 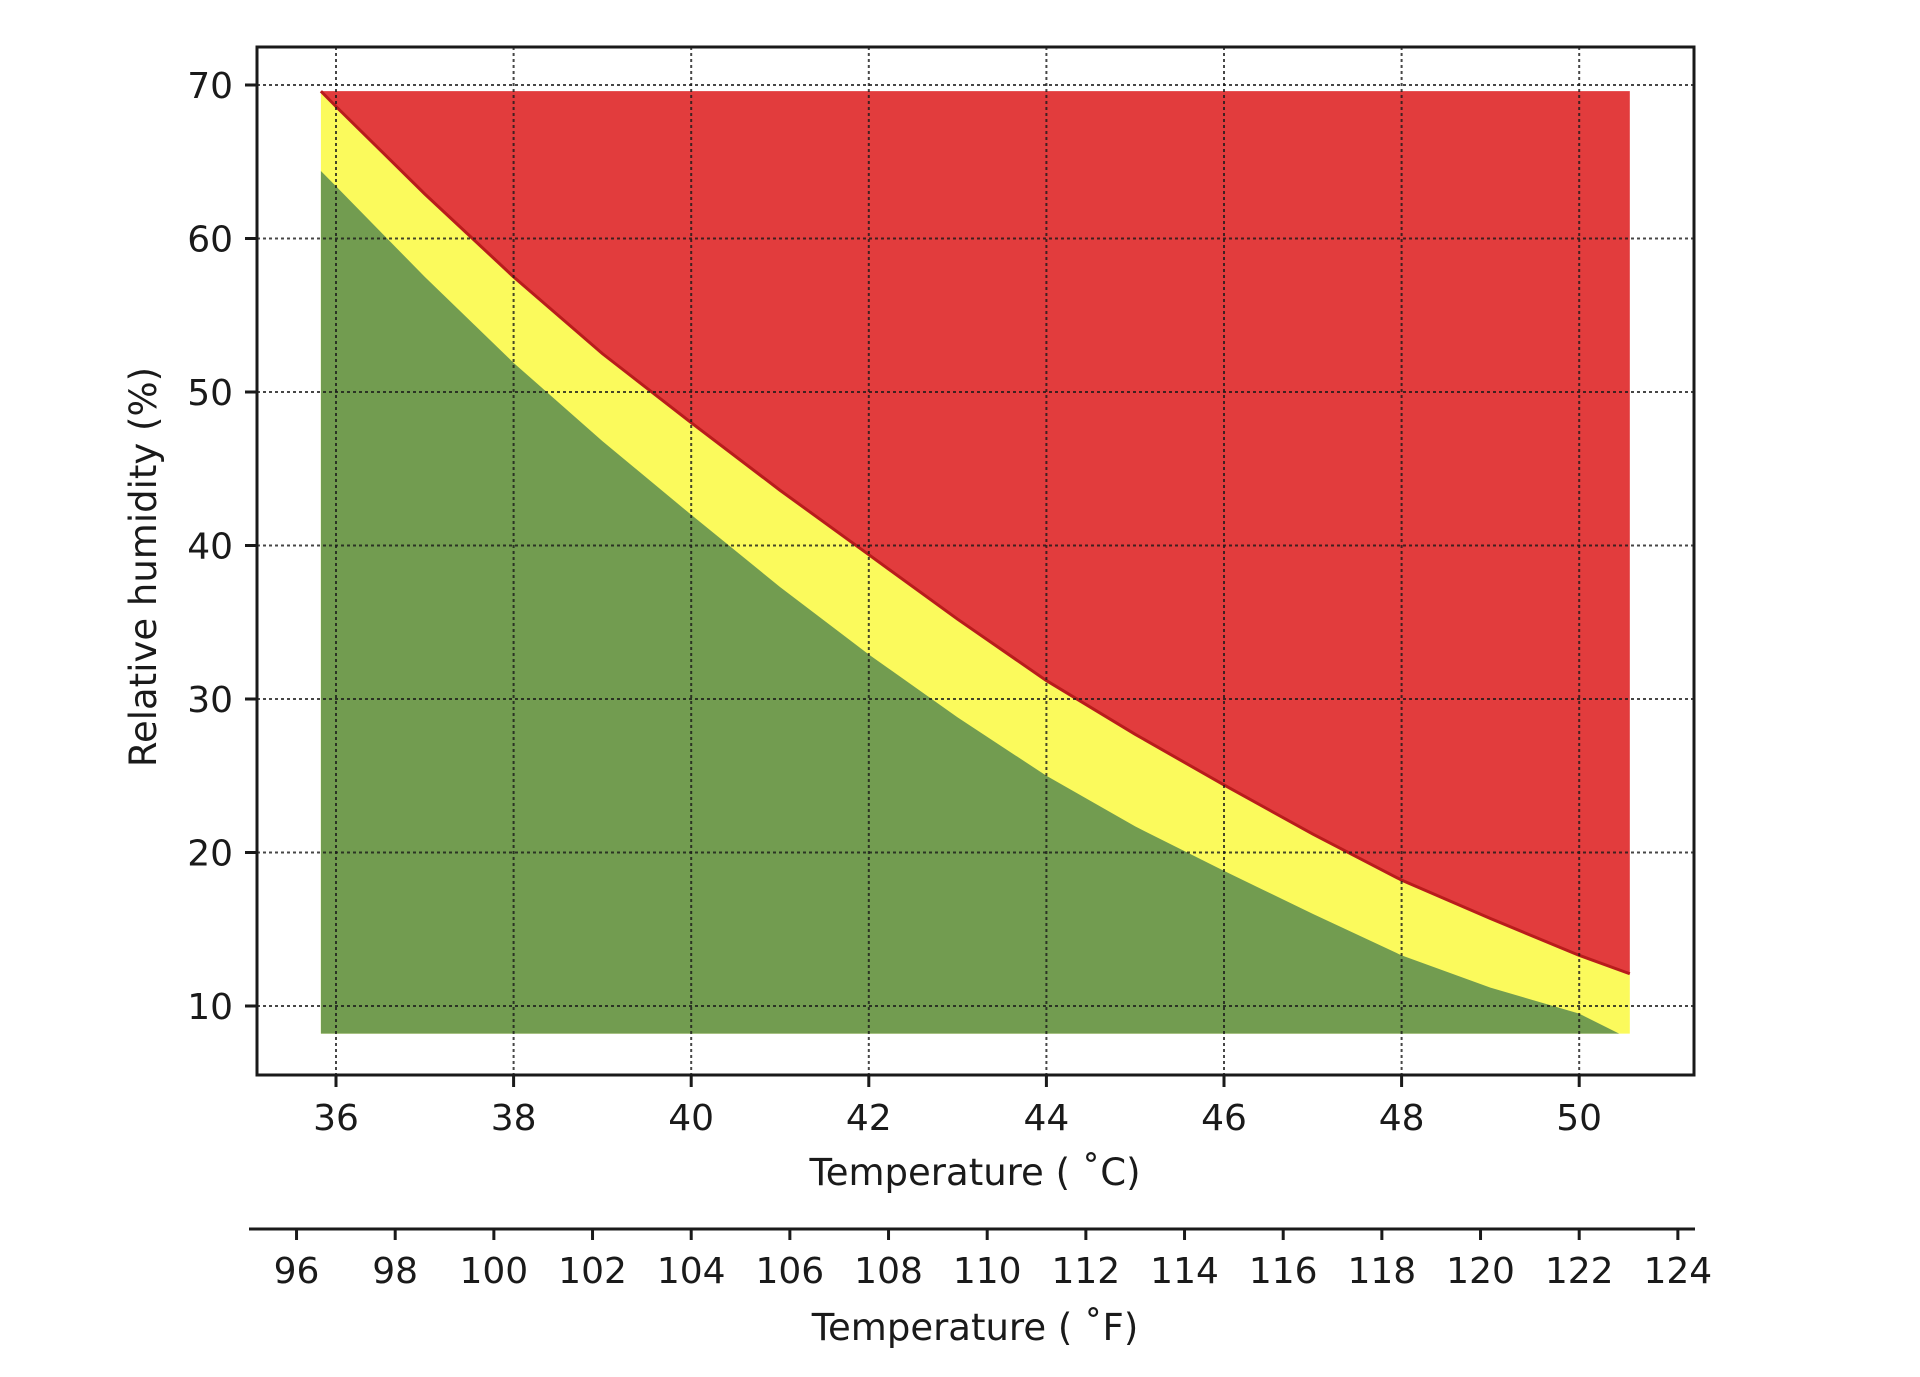 What do you see at coordinates (395, 1271) in the screenshot?
I see `f-tick-label: 98` at bounding box center [395, 1271].